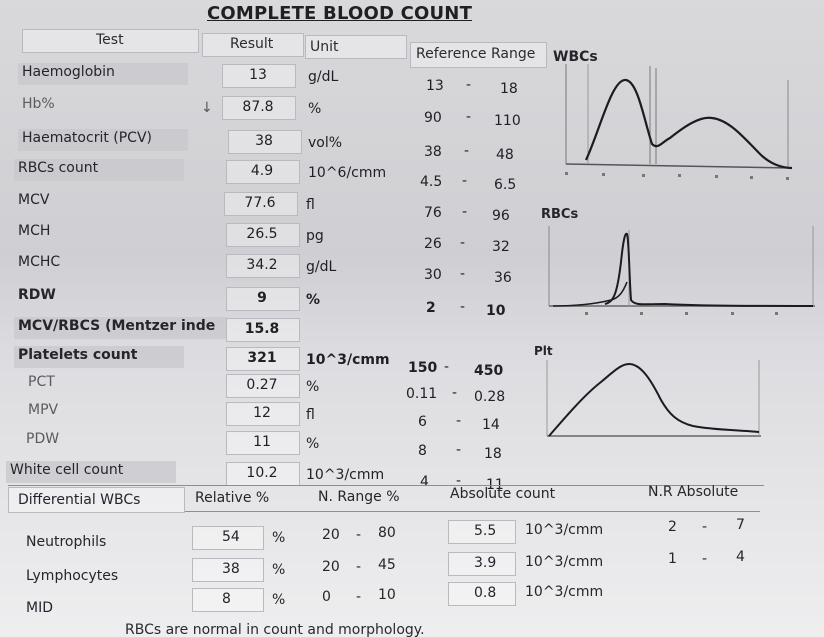 This screenshot has height=638, width=824. I want to click on range-low: 30, so click(433, 275).